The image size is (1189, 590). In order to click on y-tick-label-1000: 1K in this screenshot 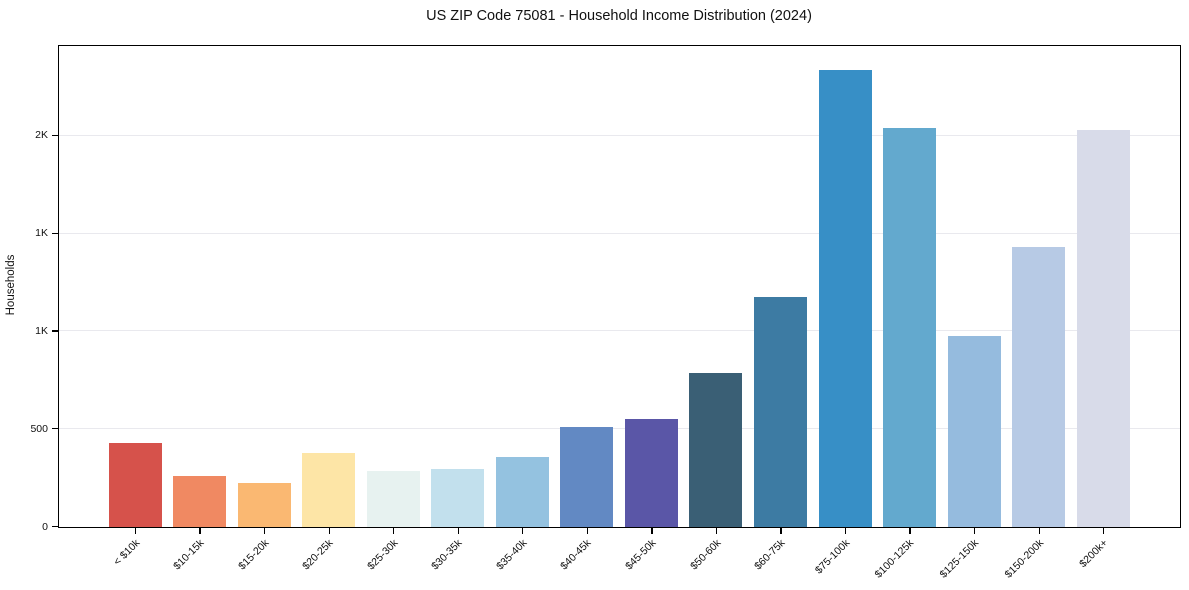, I will do `click(41, 330)`.